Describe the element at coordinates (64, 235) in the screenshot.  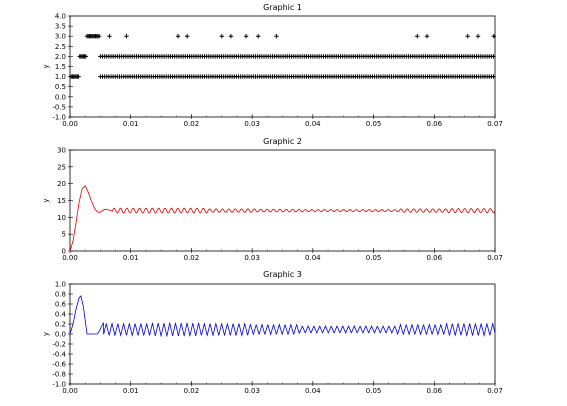
I see `y-tick-label: 5` at that location.